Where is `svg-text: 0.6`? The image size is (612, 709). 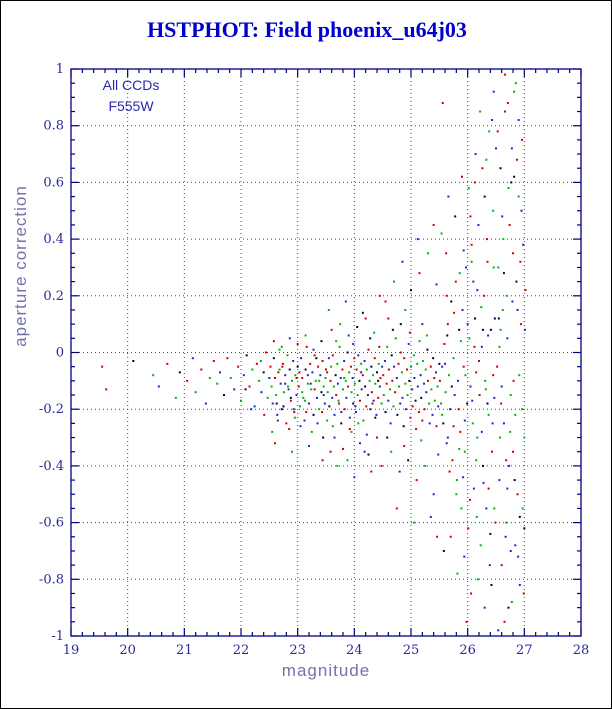
svg-text: 0.6 is located at coordinates (53, 182).